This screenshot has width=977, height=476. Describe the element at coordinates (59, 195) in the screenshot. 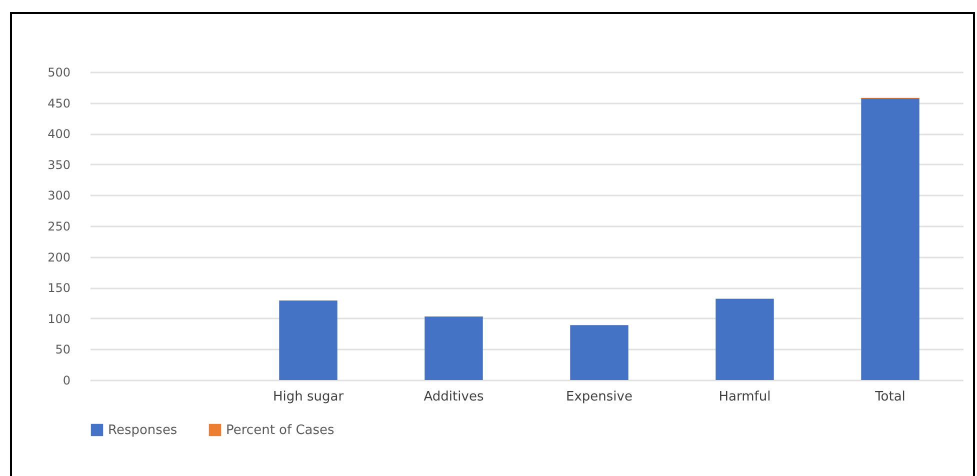

I see `y-tick-label: 300` at that location.